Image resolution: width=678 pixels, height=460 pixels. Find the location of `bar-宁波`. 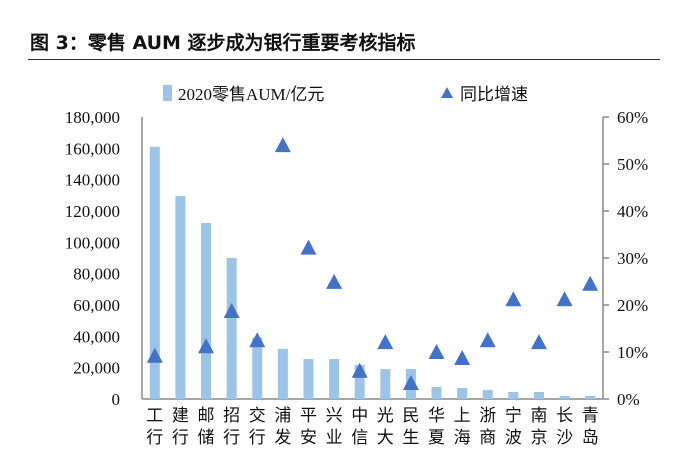

bar-宁波 is located at coordinates (513, 395).